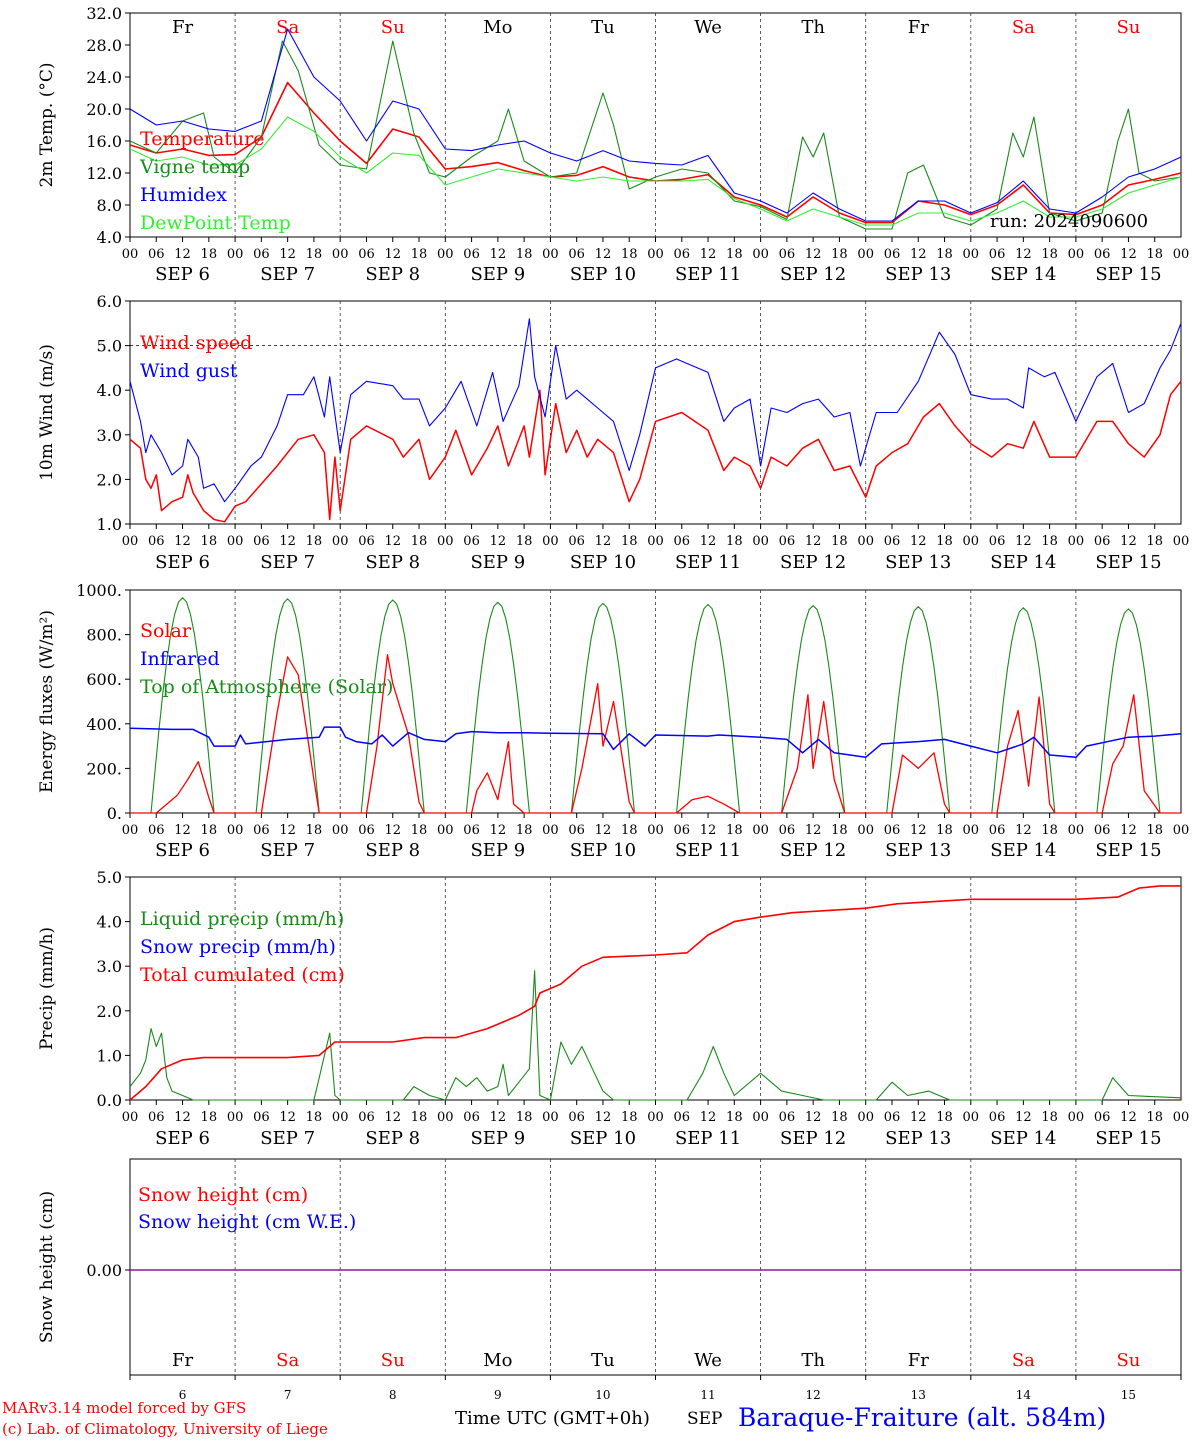 The image size is (1194, 1440). Describe the element at coordinates (705, 1419) in the screenshot. I see `month-label: SEP` at that location.